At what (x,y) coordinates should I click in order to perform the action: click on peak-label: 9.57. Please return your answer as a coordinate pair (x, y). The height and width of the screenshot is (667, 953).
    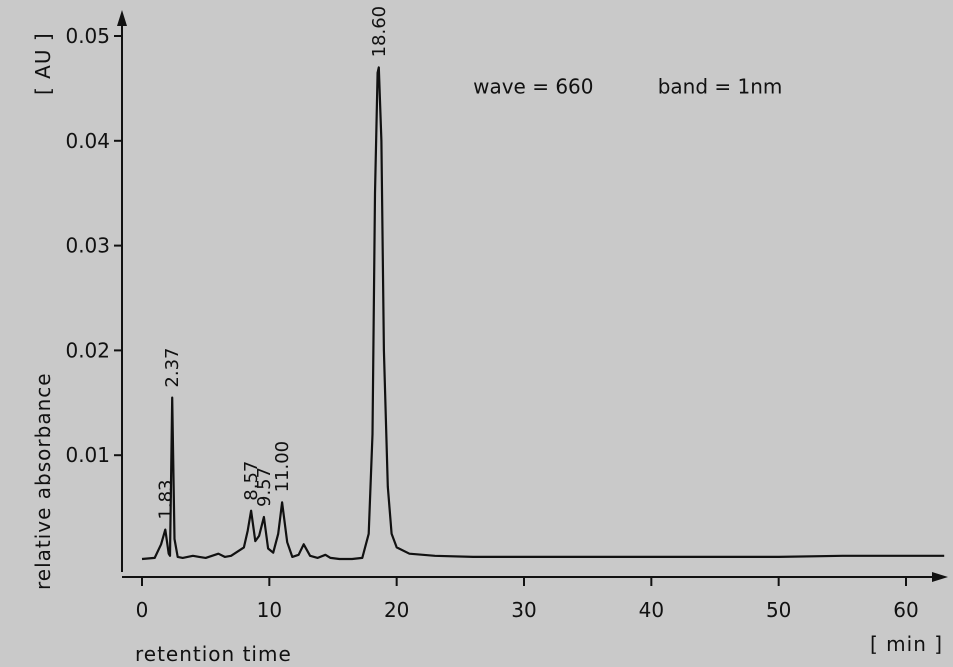
    Looking at the image, I should click on (264, 487).